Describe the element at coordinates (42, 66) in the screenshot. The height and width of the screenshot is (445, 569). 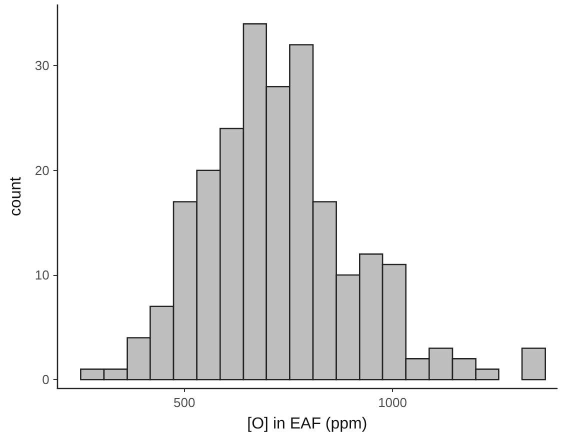
I see `y-tick-label: 30` at that location.